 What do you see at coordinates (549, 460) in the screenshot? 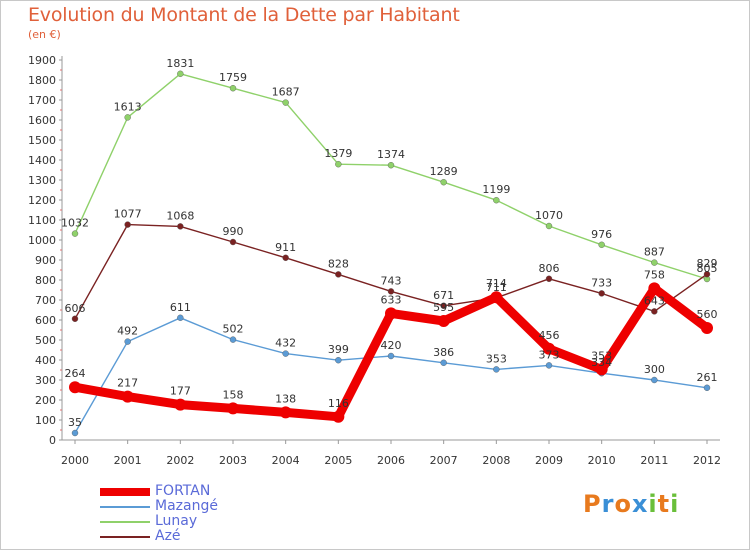
I see `x-tick-label: 2009` at bounding box center [549, 460].